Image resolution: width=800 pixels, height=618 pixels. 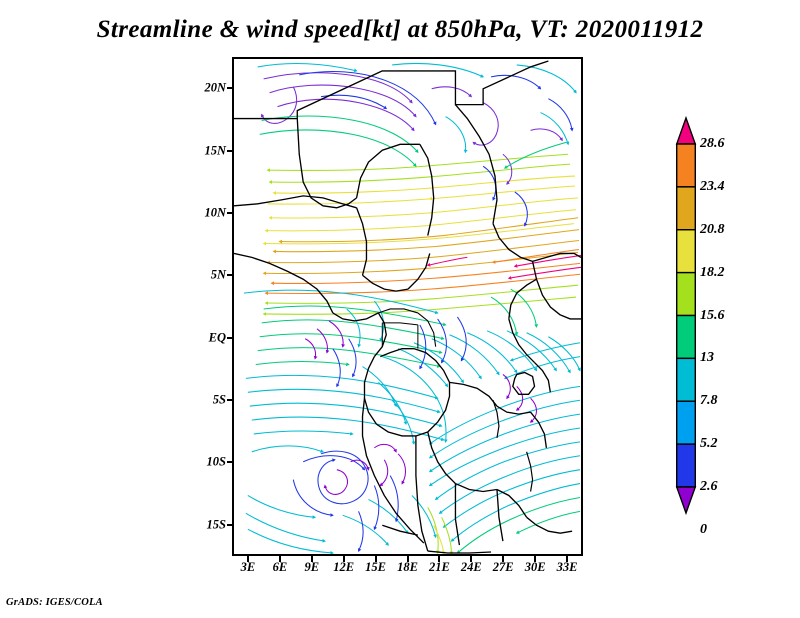 What do you see at coordinates (709, 444) in the screenshot?
I see `colorbar-tick-label: 5.2` at bounding box center [709, 444].